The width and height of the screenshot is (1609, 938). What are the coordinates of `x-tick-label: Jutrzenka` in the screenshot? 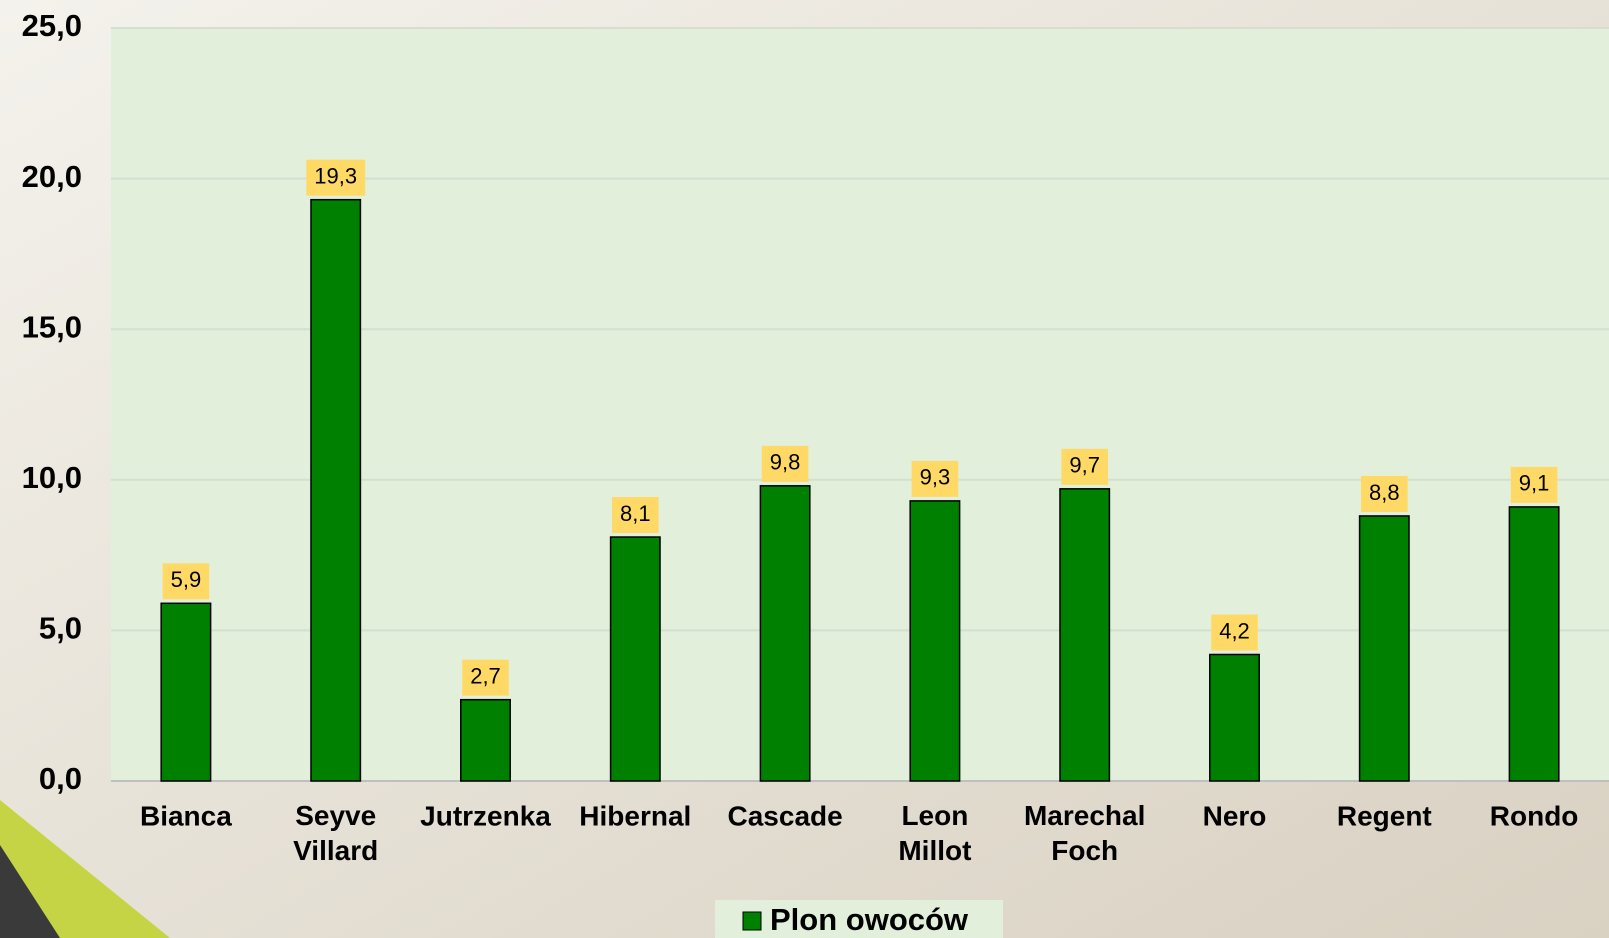 It's located at (485, 815).